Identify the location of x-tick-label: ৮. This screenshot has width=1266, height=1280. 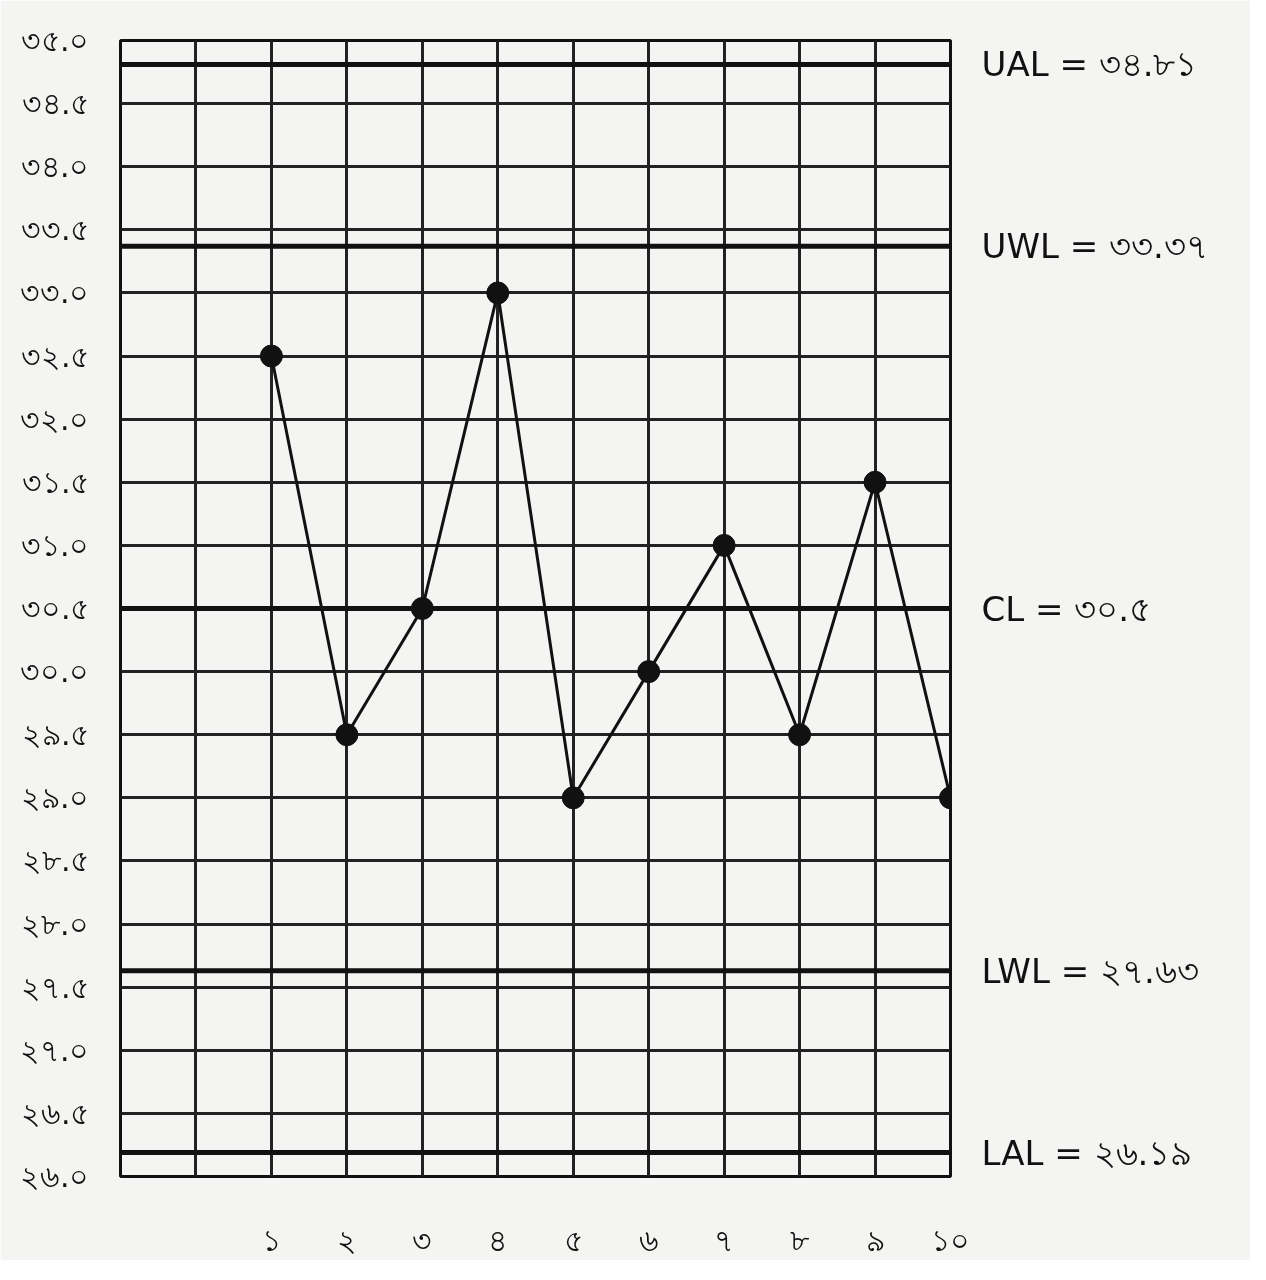
(800, 1240).